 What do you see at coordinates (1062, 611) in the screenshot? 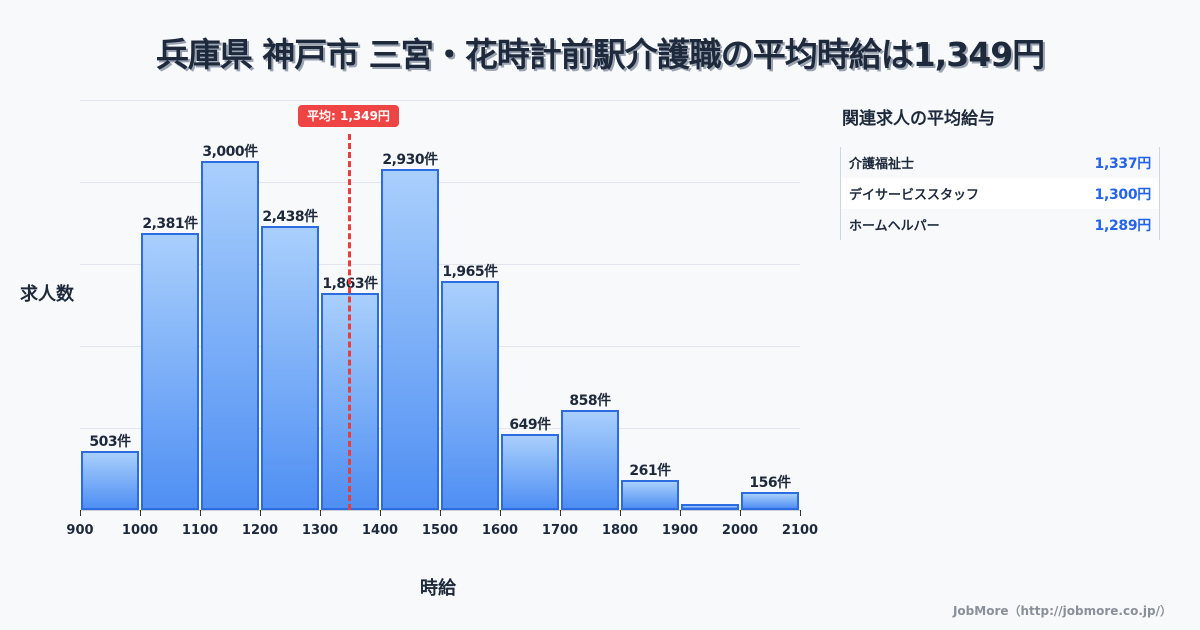
I see `source-credit: JobMore（http://jobmore.co.jp/）` at bounding box center [1062, 611].